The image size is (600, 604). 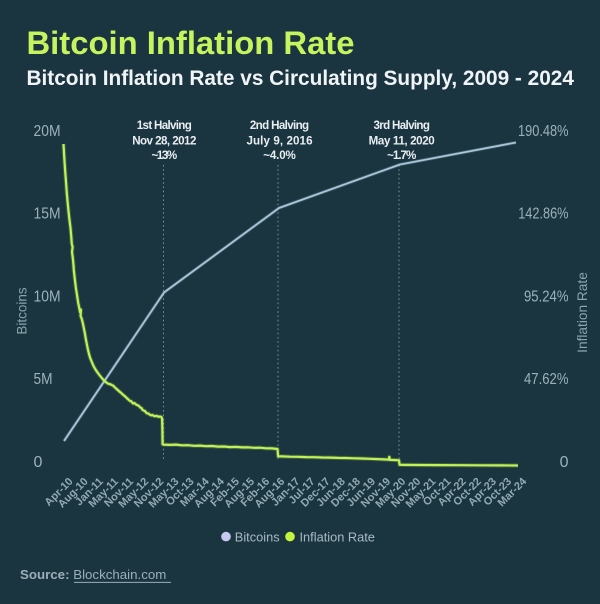 I want to click on svg-text: 190.48%, so click(x=543, y=131).